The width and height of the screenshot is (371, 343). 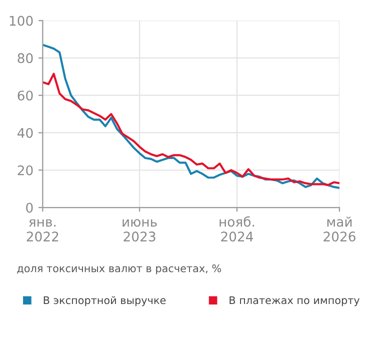 I want to click on y-tick-label: 20, so click(x=25, y=170).